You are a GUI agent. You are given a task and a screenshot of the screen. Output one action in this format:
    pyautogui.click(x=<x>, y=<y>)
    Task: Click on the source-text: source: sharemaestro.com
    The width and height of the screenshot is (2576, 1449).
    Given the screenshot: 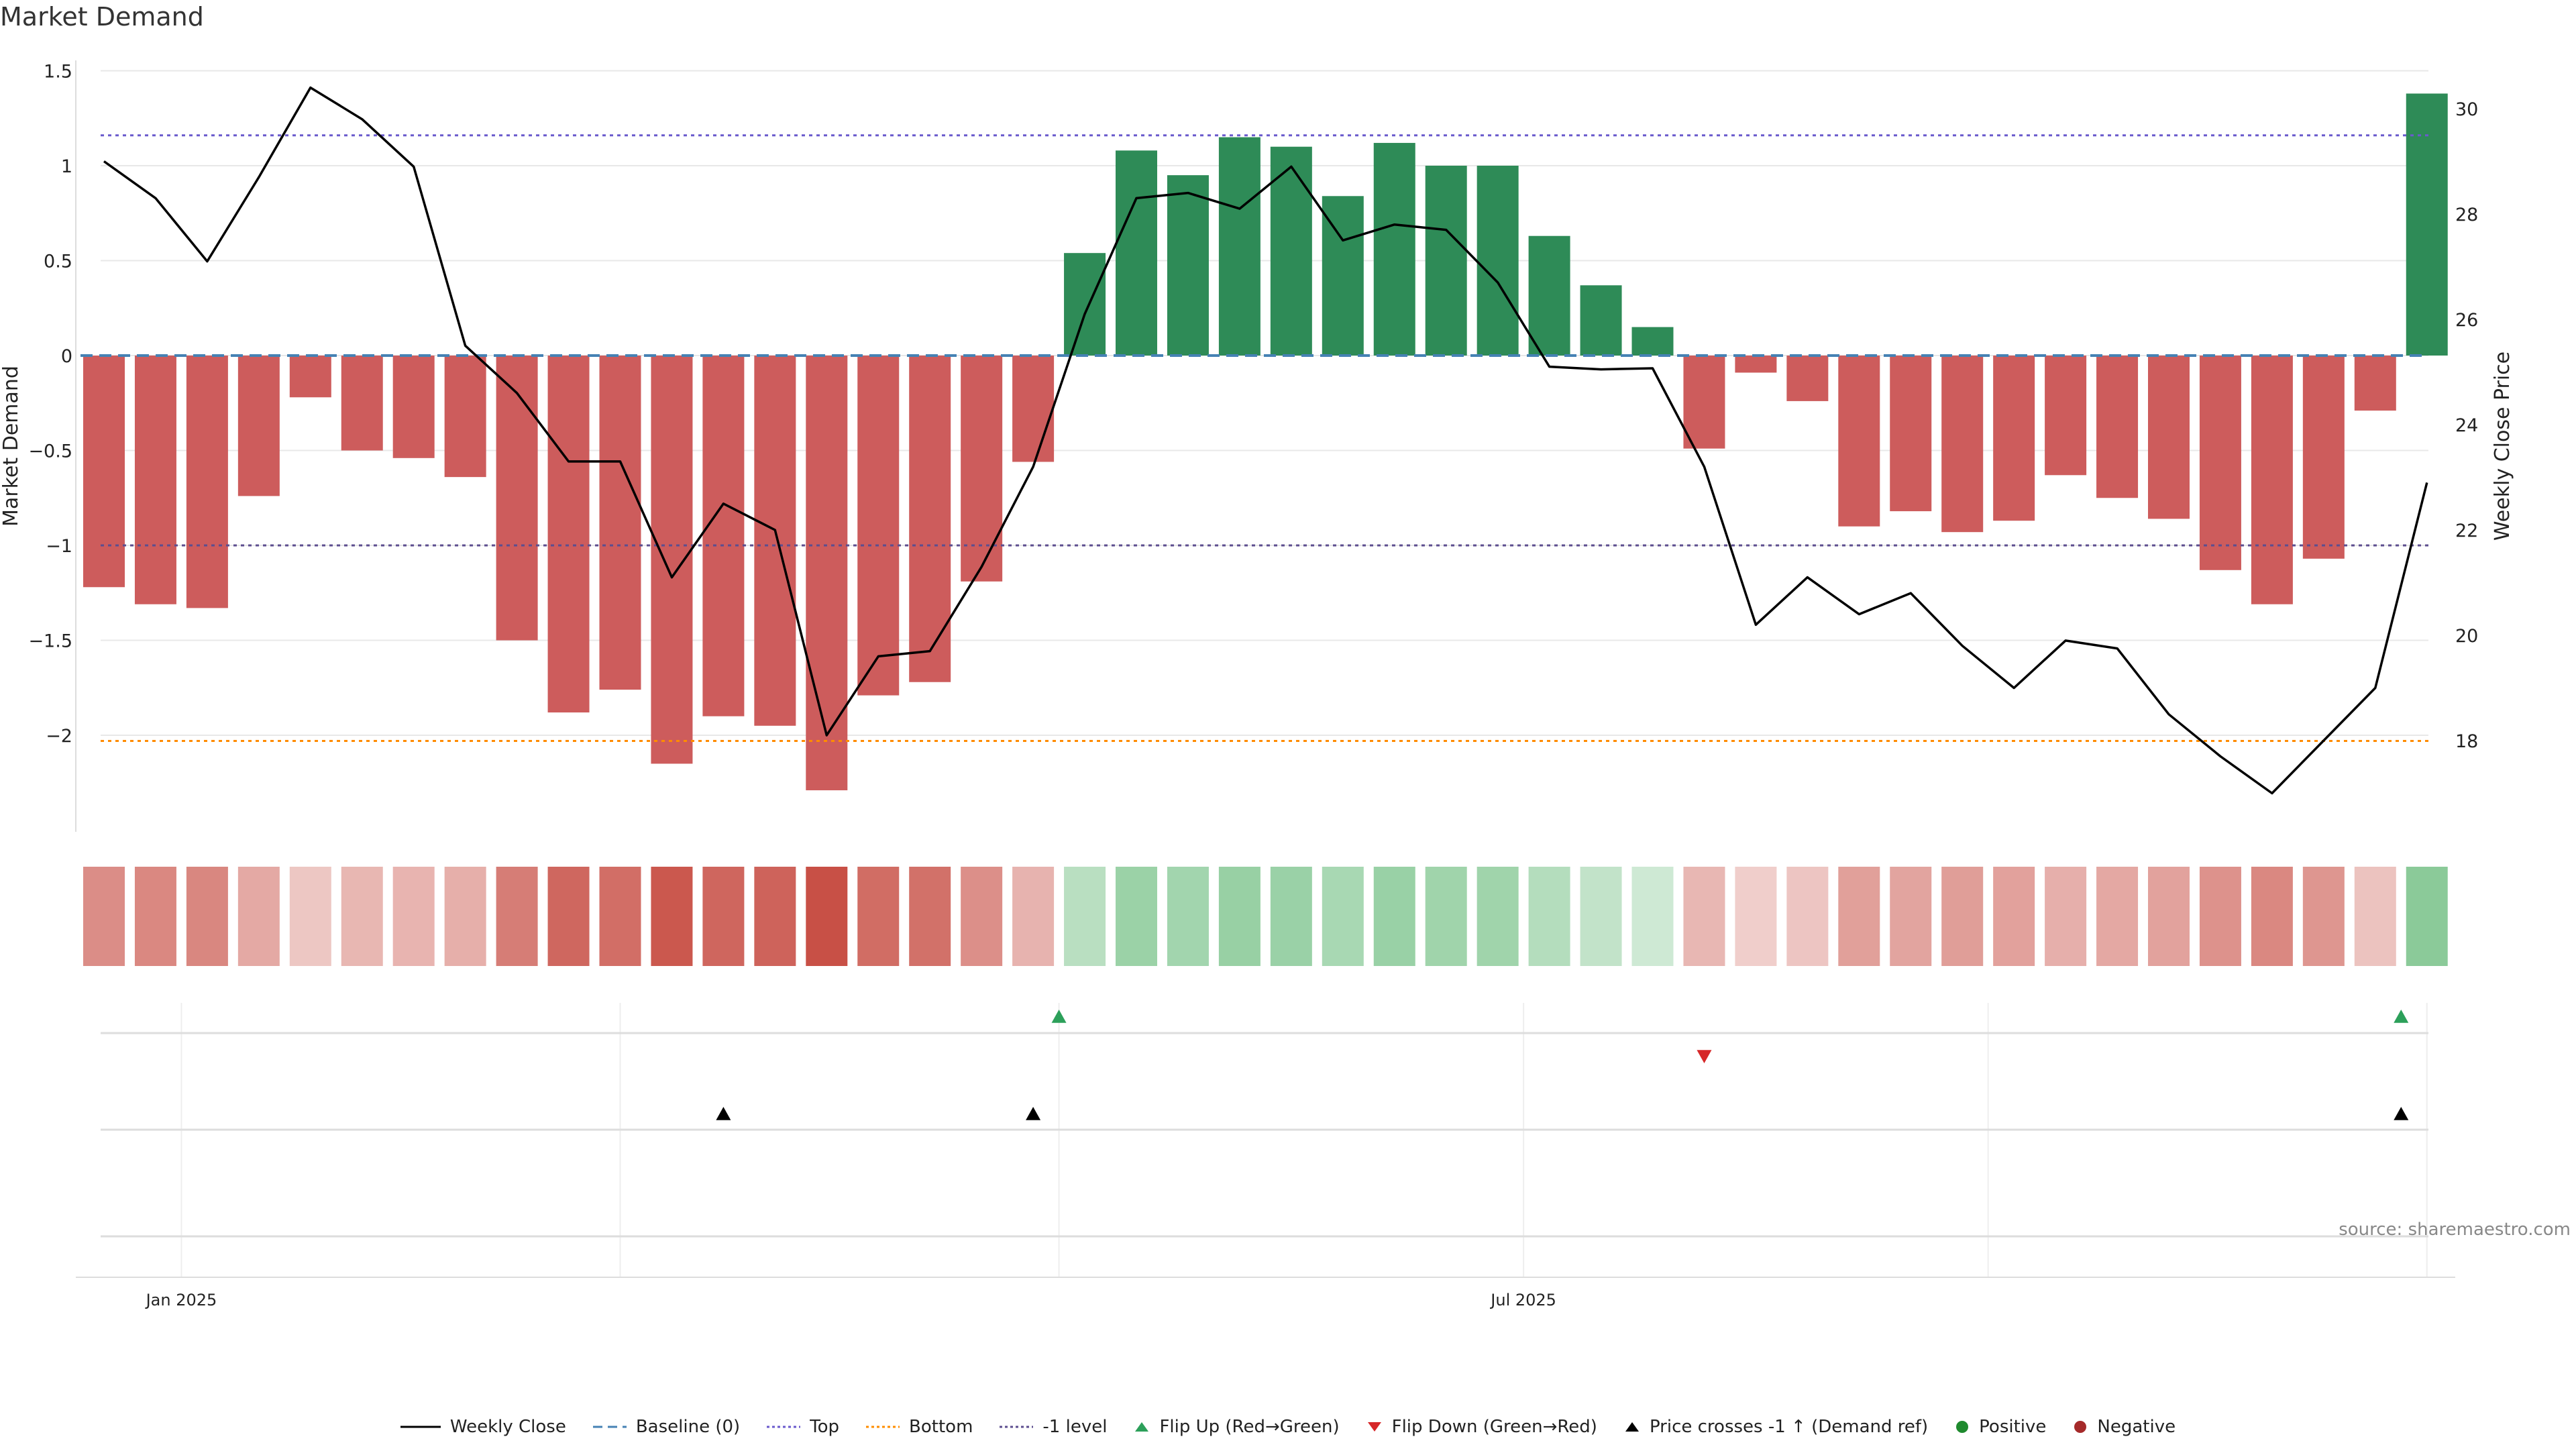 What is the action you would take?
    pyautogui.click(x=2455, y=1230)
    